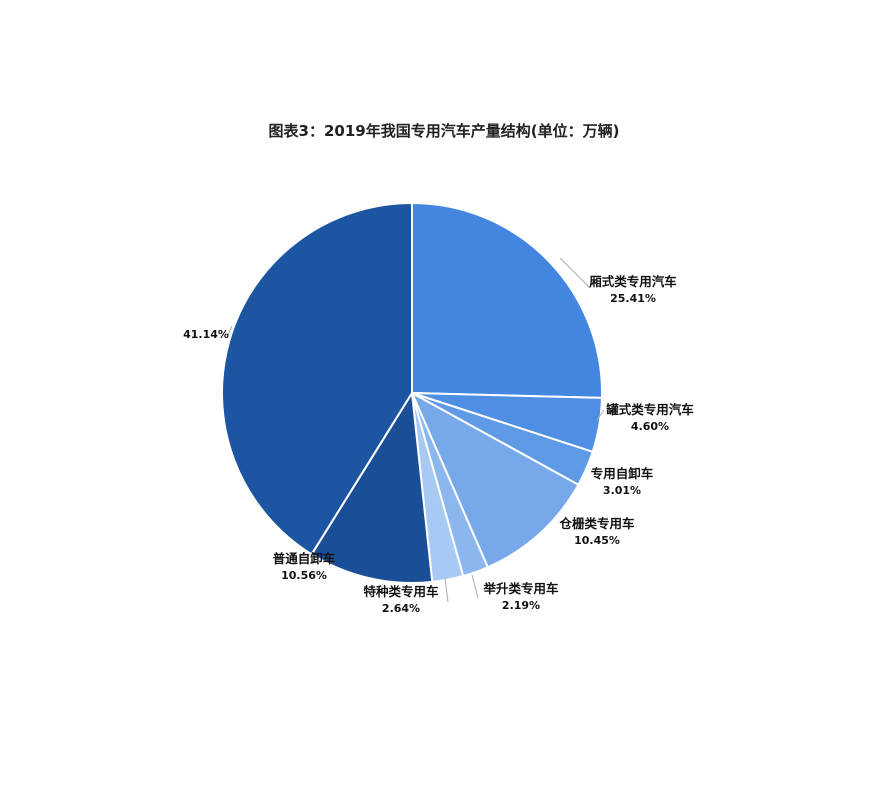 Image resolution: width=888 pixels, height=804 pixels. Describe the element at coordinates (650, 418) in the screenshot. I see `slice-label: 罐式类专用汽车 4.60%` at that location.